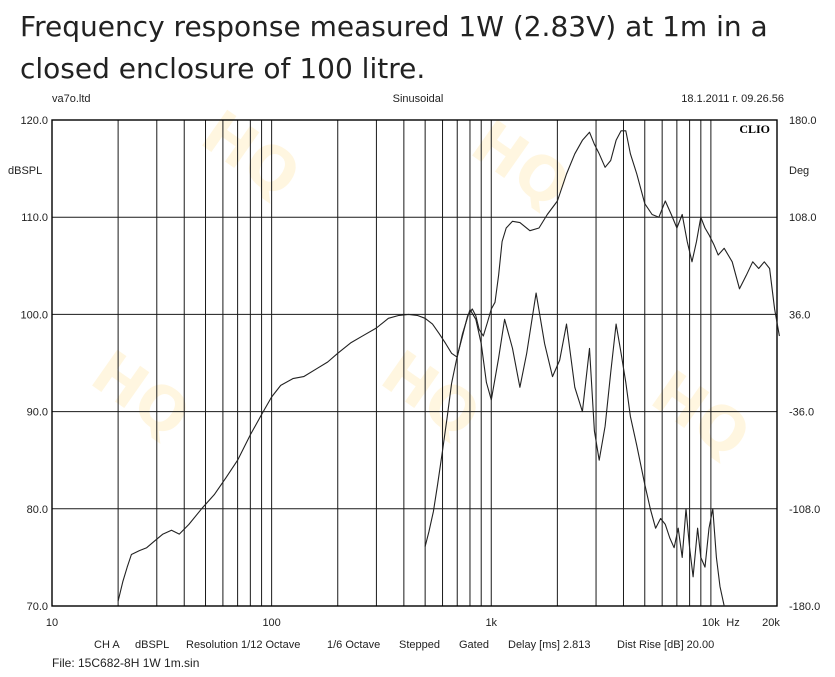 The width and height of the screenshot is (835, 677). I want to click on y2-tick-label: 180.0, so click(803, 121).